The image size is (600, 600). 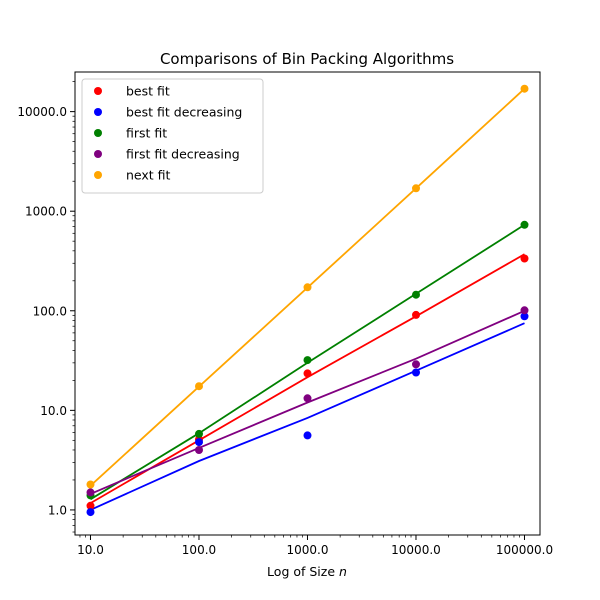 I want to click on y-tick-label: 100.0, so click(x=50, y=311).